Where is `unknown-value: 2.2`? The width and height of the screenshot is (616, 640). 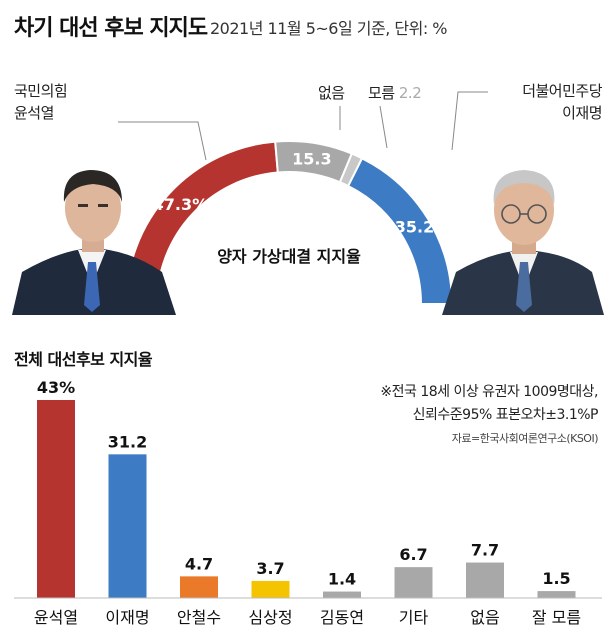 unknown-value: 2.2 is located at coordinates (410, 93).